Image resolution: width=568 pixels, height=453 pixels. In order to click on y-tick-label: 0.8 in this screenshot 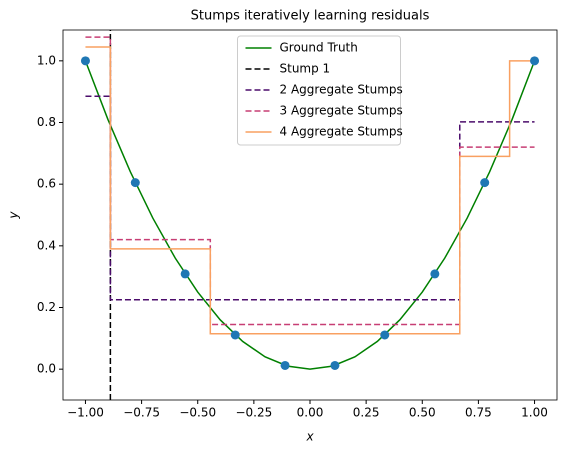, I will do `click(46, 122)`.